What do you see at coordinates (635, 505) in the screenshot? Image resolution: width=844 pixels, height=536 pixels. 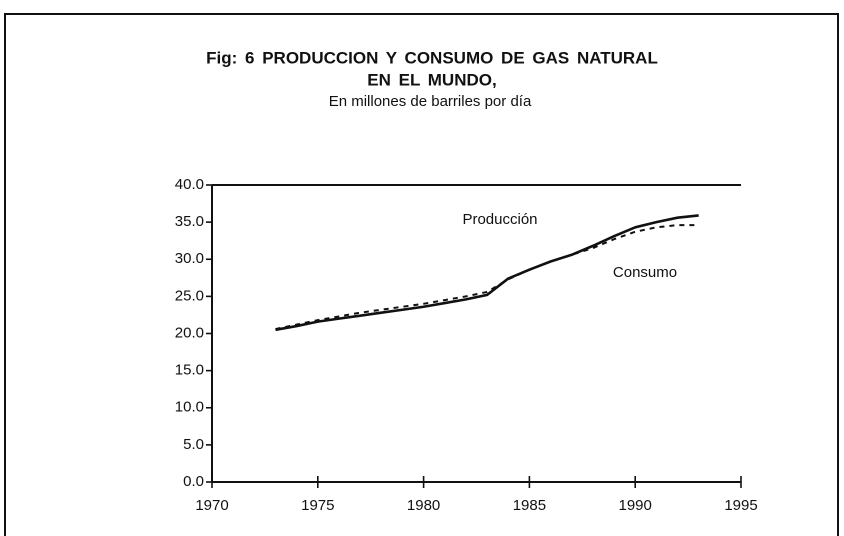 I see `x-tick-label: 1990` at bounding box center [635, 505].